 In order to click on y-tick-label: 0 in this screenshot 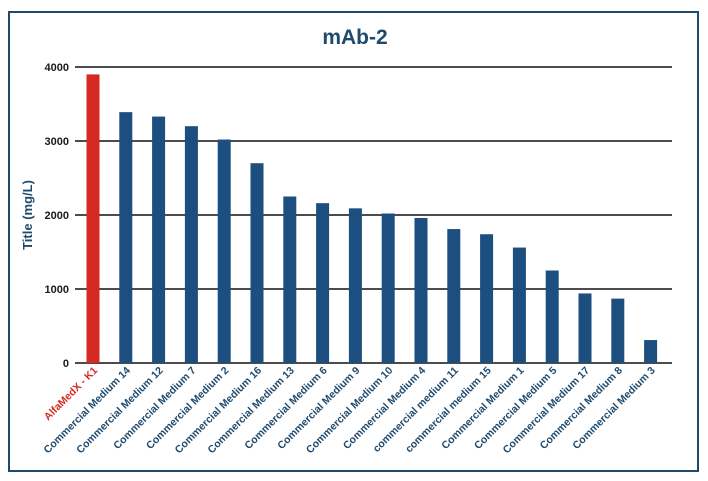, I will do `click(66, 364)`.